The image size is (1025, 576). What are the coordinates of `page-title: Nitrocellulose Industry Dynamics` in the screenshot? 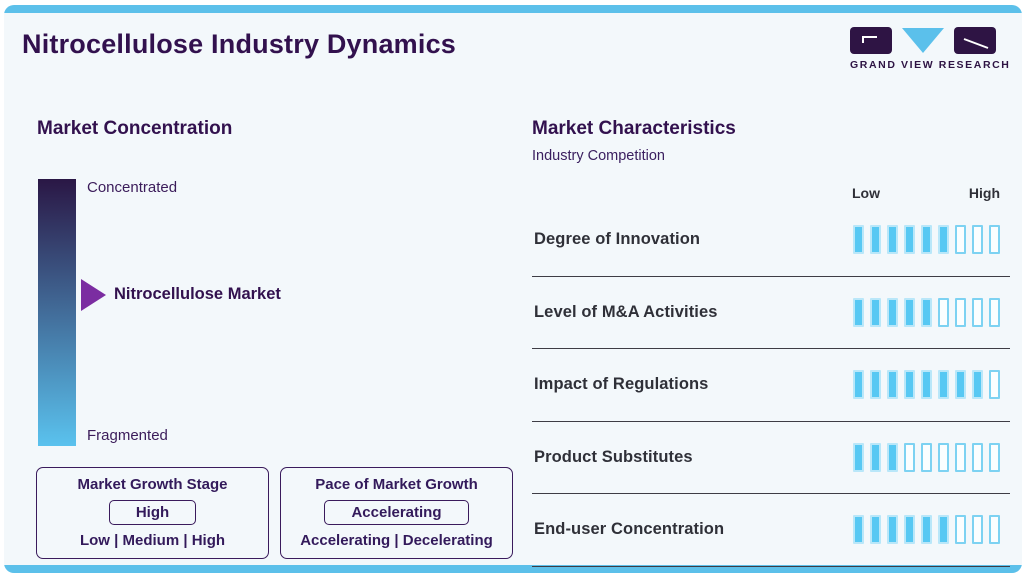 It's located at (239, 44).